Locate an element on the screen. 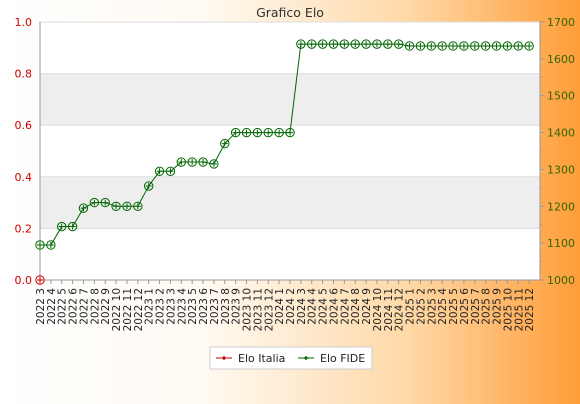 The height and width of the screenshot is (404, 580). x-tick-label: 2024 9 is located at coordinates (367, 306).